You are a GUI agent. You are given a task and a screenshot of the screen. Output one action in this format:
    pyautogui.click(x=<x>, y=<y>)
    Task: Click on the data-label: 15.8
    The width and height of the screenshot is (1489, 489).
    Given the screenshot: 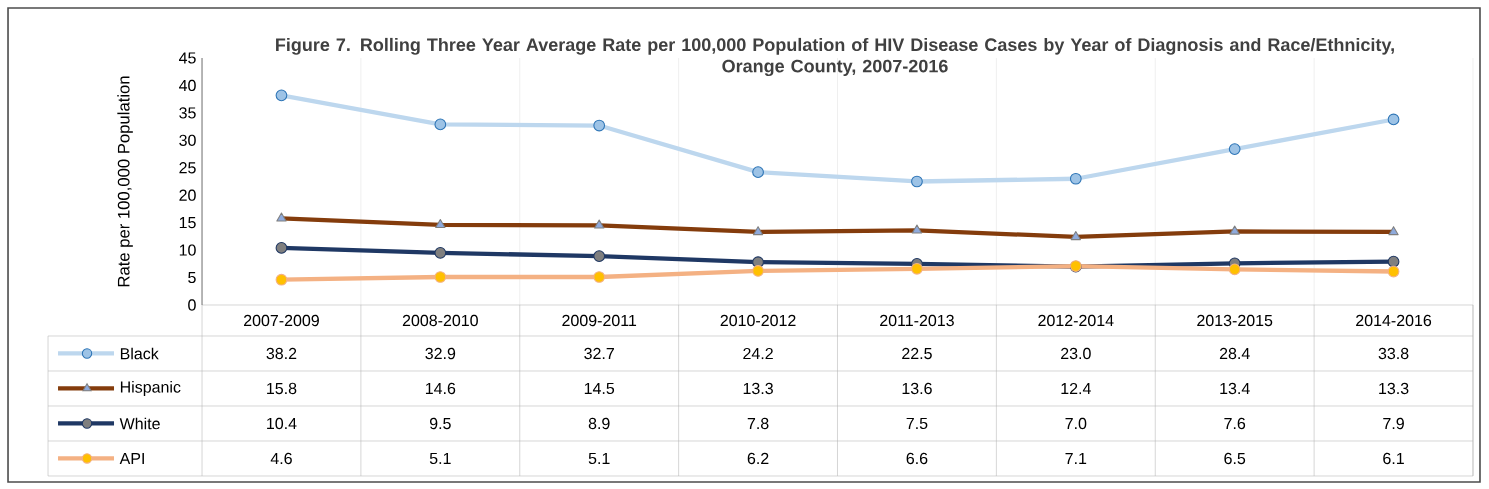 What is the action you would take?
    pyautogui.click(x=282, y=388)
    